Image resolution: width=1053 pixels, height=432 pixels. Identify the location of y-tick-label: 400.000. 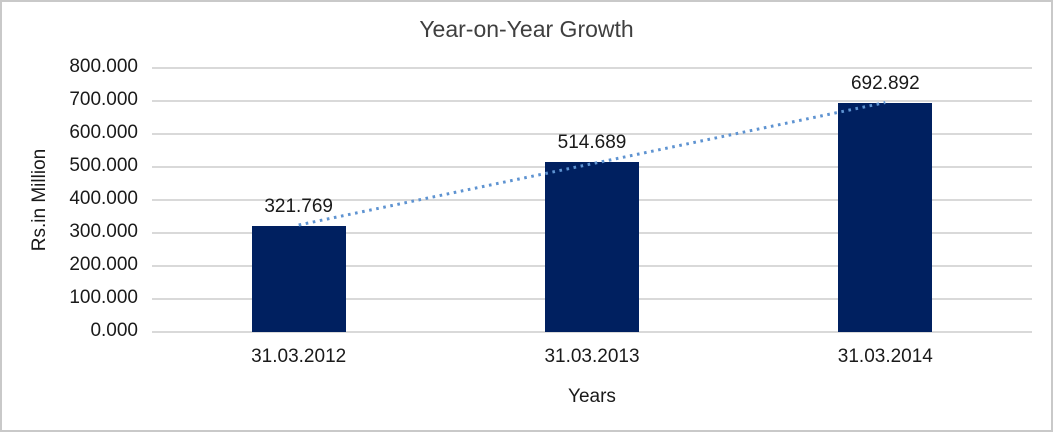
(103, 198).